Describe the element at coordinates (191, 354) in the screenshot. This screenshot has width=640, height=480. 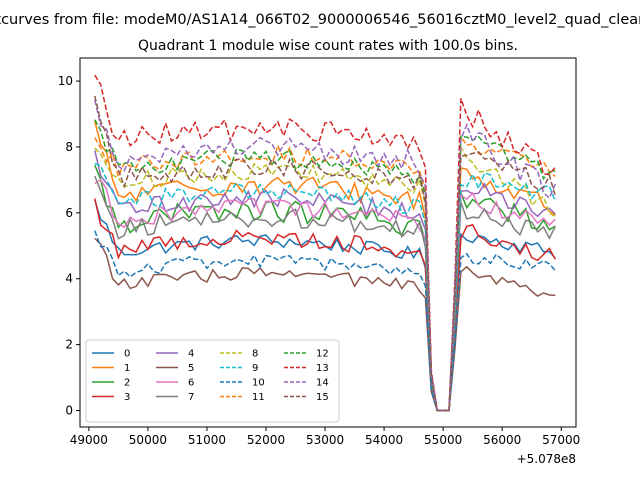
I see `legend-label-4: 4` at that location.